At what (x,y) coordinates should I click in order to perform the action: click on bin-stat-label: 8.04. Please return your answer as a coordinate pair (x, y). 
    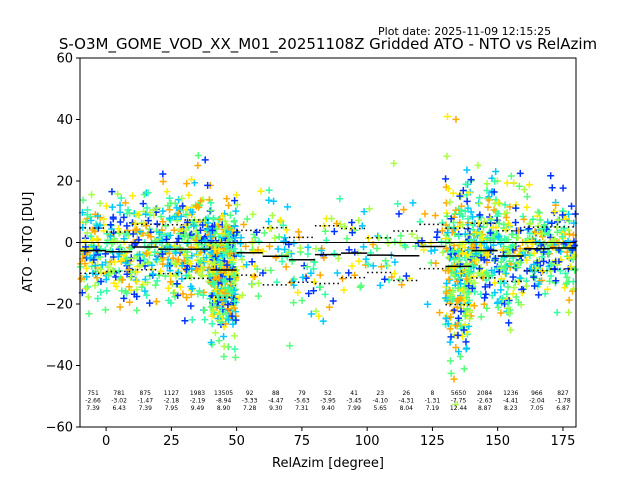
    Looking at the image, I should click on (407, 408).